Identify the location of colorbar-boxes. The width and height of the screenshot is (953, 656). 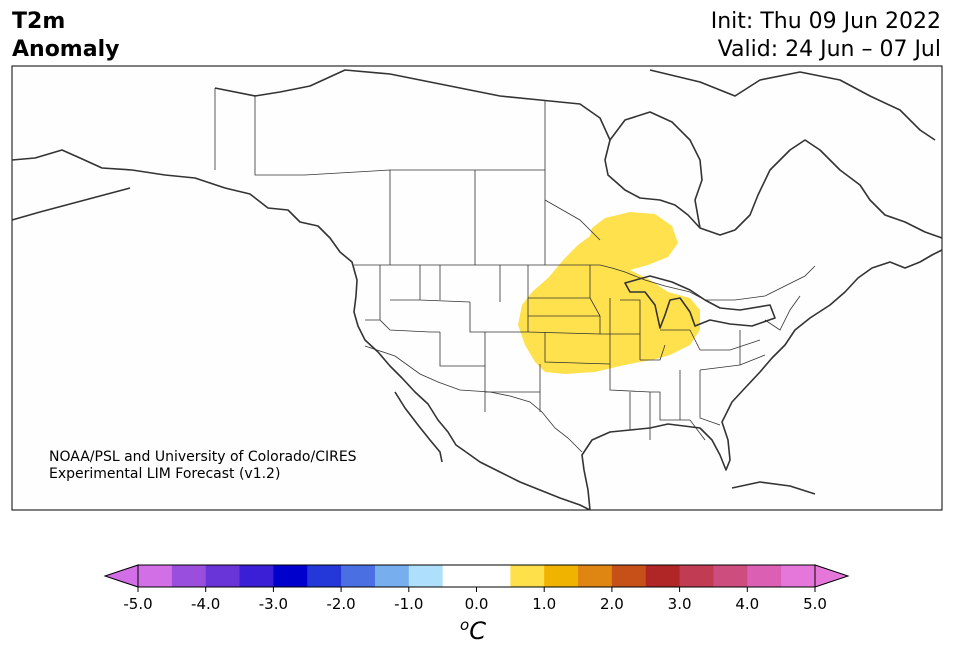
(476, 576).